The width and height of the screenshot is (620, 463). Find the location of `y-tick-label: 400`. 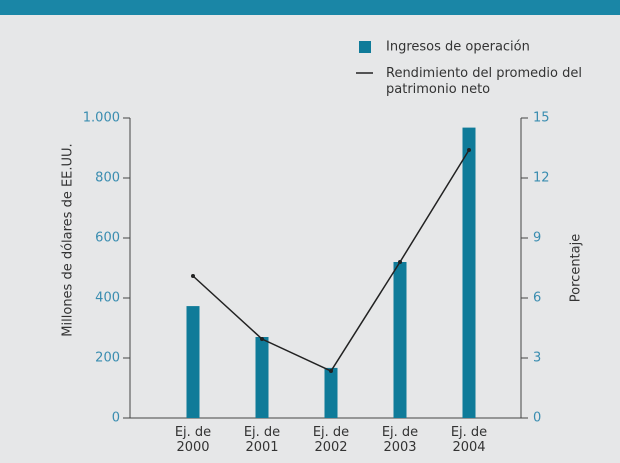

y-tick-label: 400 is located at coordinates (107, 298).